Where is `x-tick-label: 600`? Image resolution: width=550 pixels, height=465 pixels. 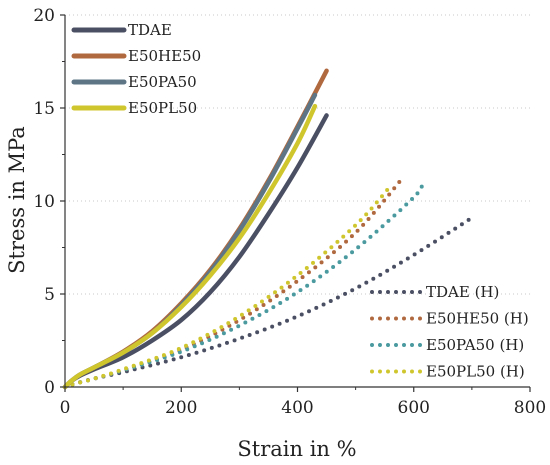
x-tick-label: 600 is located at coordinates (414, 408).